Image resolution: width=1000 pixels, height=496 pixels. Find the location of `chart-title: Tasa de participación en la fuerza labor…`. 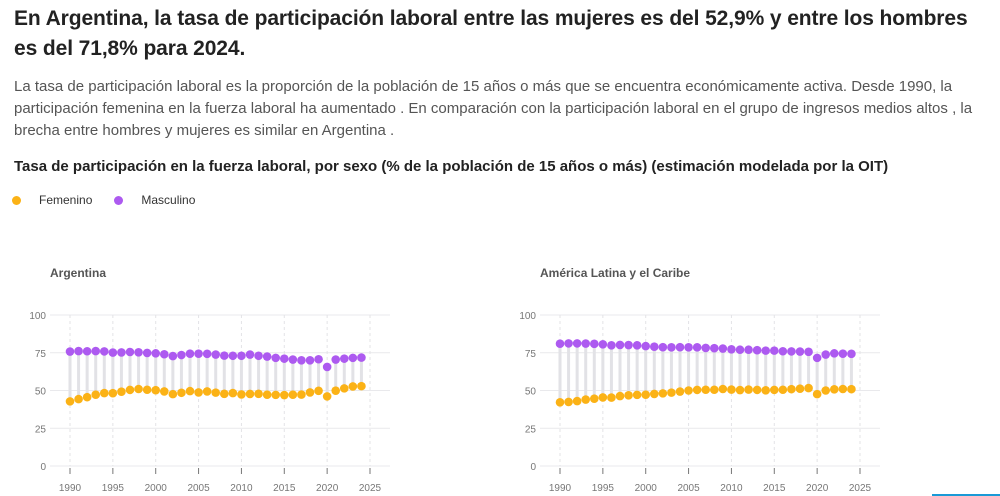

chart-title: Tasa de participación en la fuerza labor… is located at coordinates (451, 166).